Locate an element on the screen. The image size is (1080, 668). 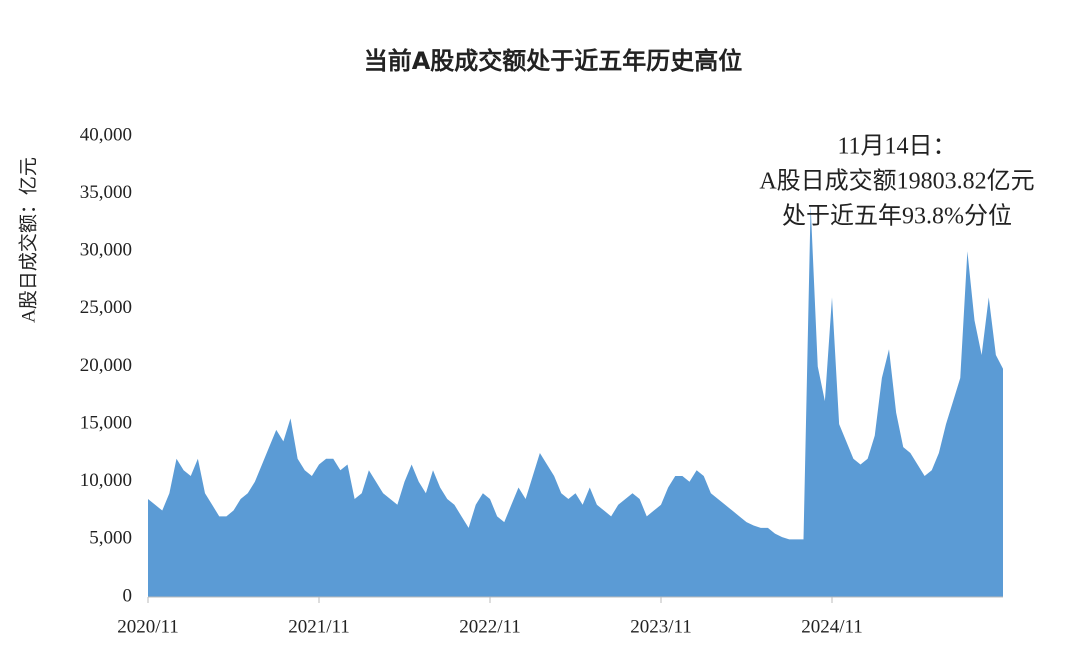
y-tick-label: 25,000 is located at coordinates (106, 307).